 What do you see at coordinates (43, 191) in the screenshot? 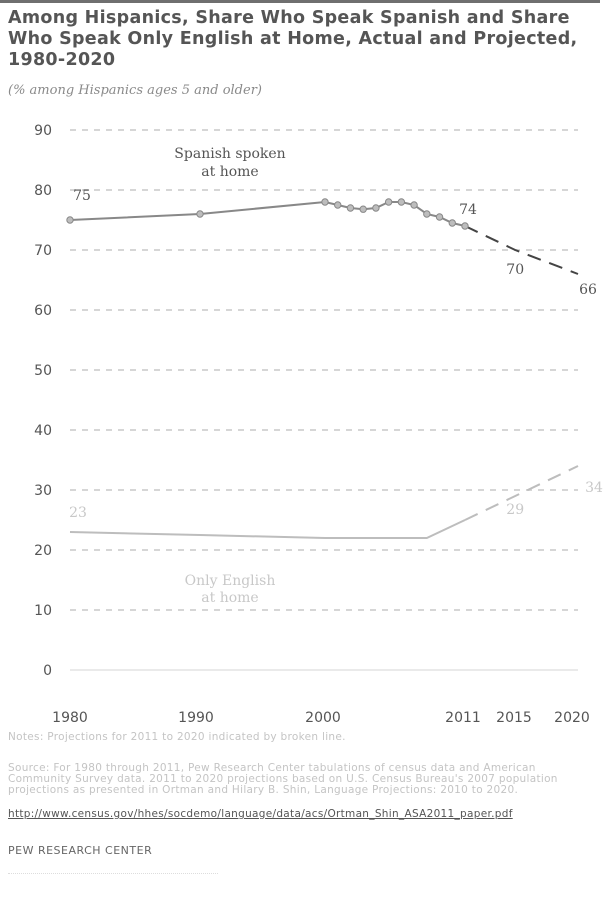
I see `y-tick-label: 80` at bounding box center [43, 191].